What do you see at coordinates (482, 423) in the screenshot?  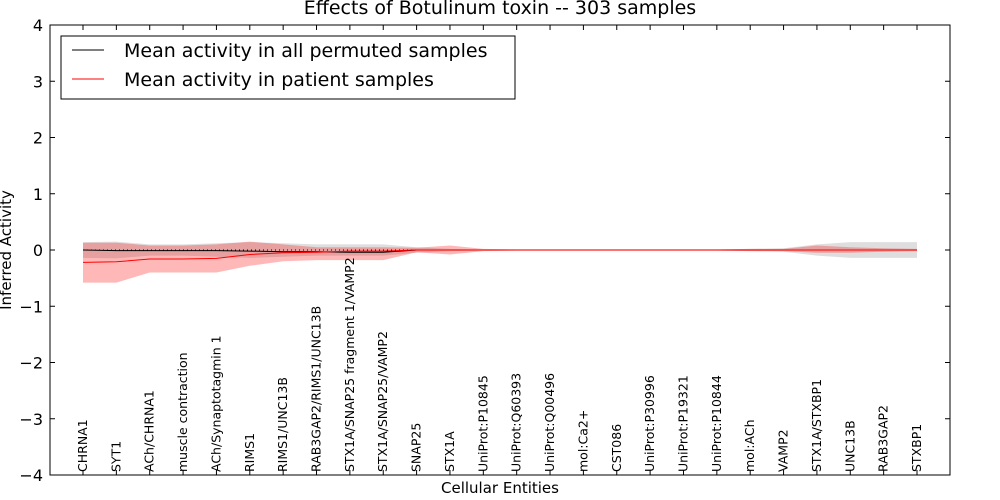 I see `category-label: UniProt:P10845` at bounding box center [482, 423].